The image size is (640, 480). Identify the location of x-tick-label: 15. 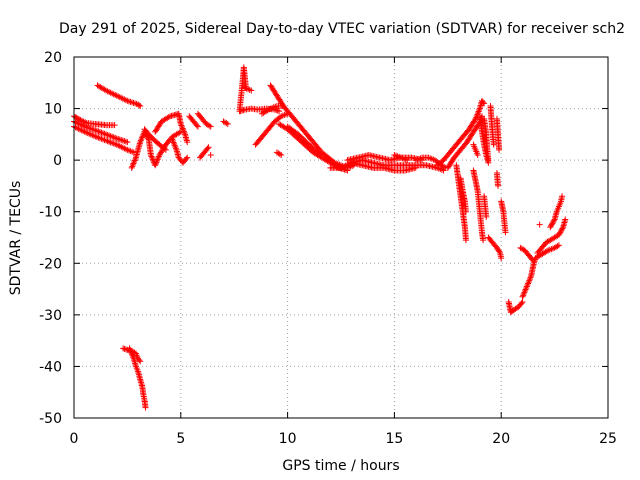
(394, 439).